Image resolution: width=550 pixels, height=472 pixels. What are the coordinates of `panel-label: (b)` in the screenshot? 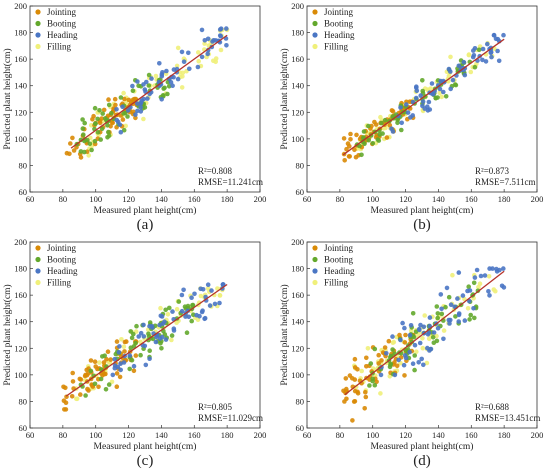 It's located at (422, 225).